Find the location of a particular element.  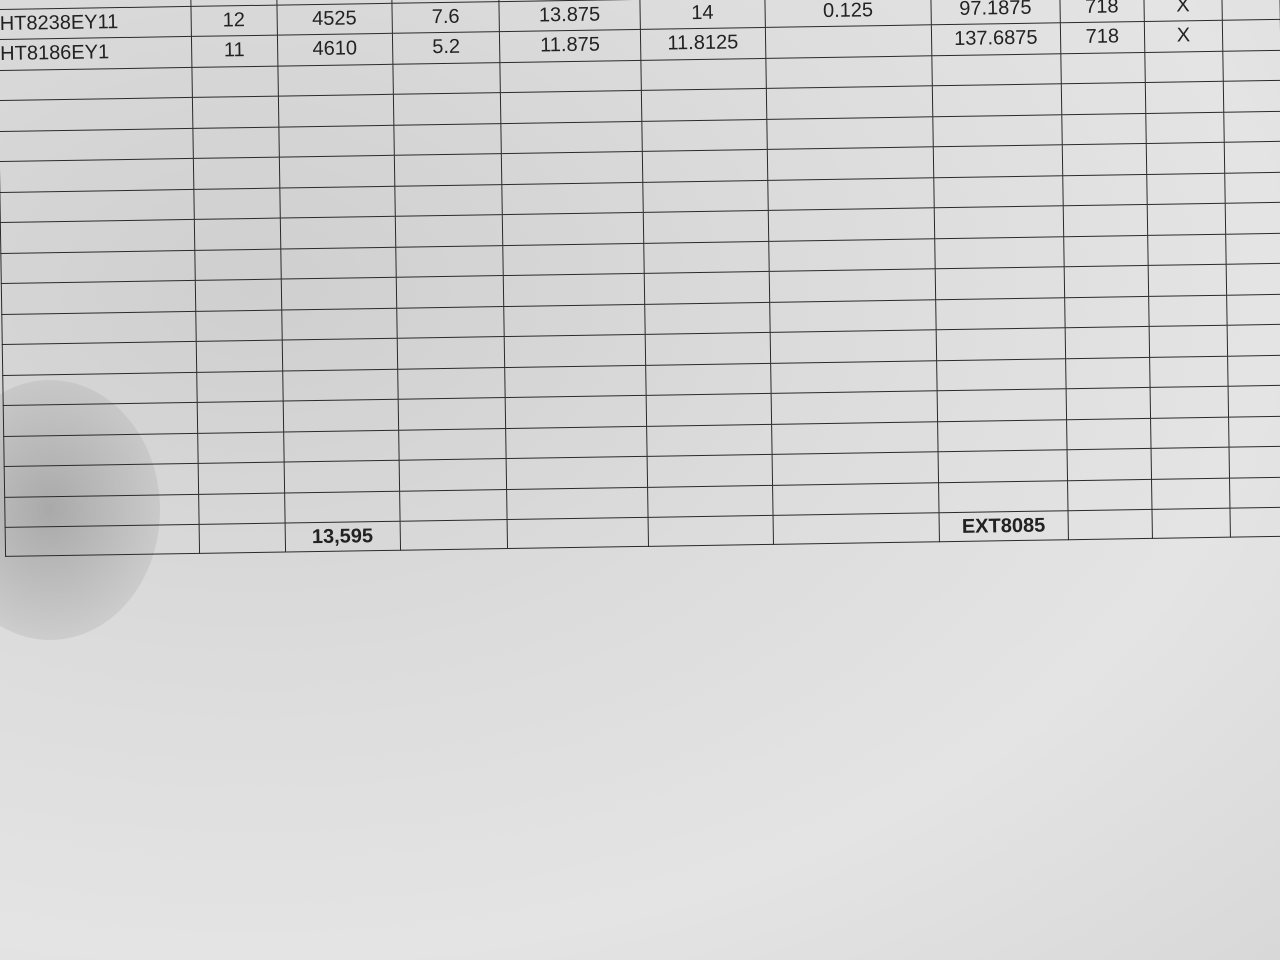

cell: 0.125 is located at coordinates (848, 14).